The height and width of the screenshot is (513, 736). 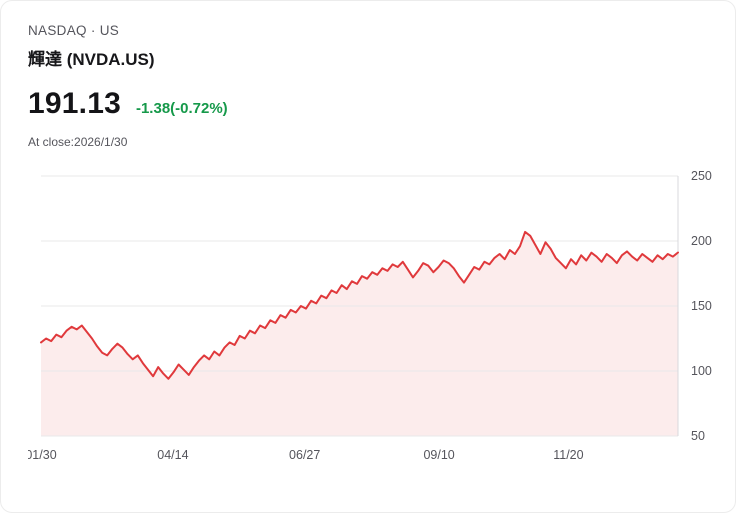 I want to click on x-axis-label: 01/30, so click(x=42, y=455).